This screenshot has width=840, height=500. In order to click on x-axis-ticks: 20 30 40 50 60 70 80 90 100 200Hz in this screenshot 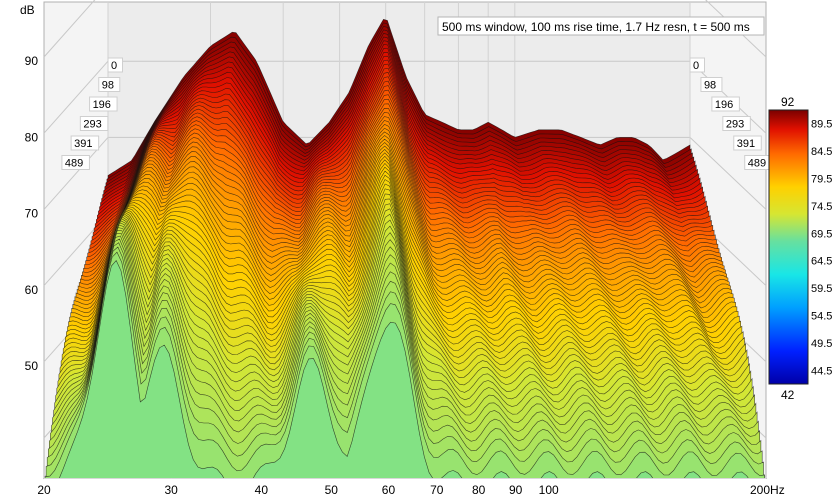, I will do `click(410, 490)`.